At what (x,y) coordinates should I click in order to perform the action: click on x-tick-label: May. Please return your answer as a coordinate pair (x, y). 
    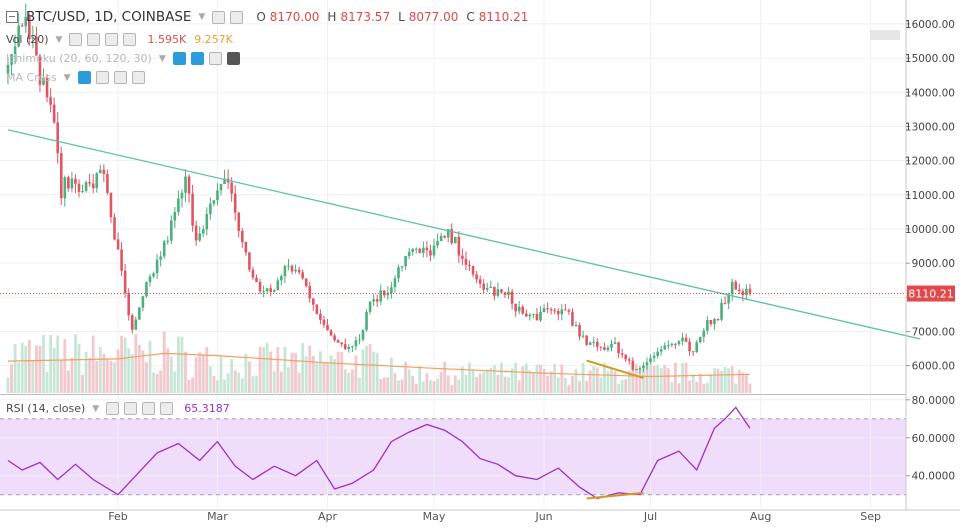
    Looking at the image, I should click on (434, 516).